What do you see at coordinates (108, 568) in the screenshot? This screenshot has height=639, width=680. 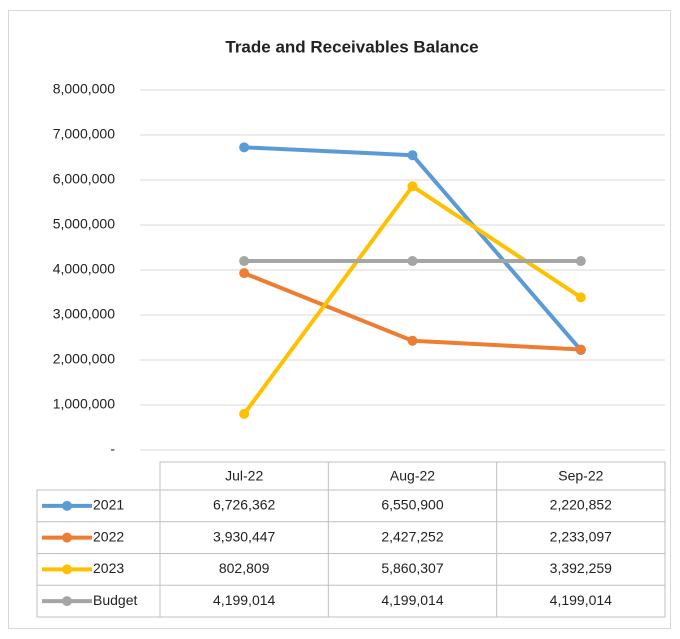 I see `legend-label: 2023` at bounding box center [108, 568].